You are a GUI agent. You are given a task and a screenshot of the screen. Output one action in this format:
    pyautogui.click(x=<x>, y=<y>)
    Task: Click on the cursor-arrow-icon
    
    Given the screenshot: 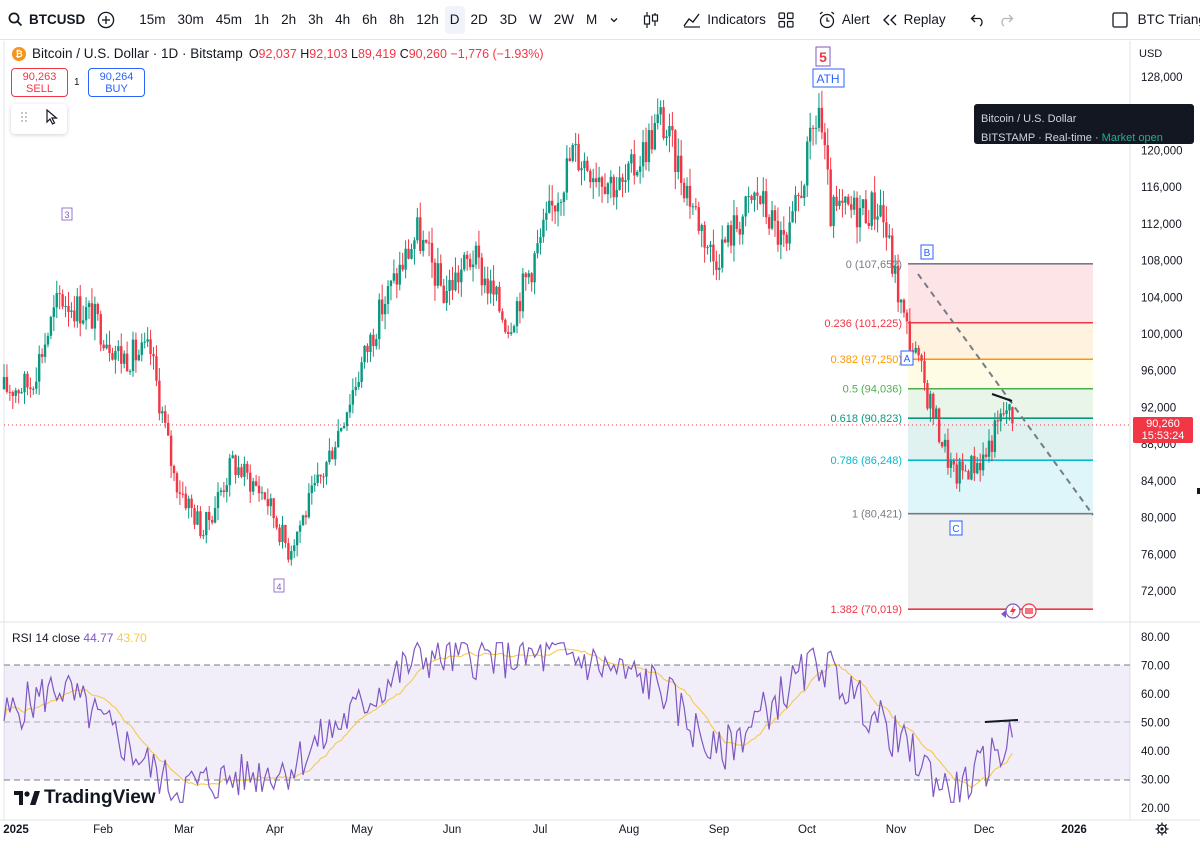 What is the action you would take?
    pyautogui.click(x=52, y=119)
    